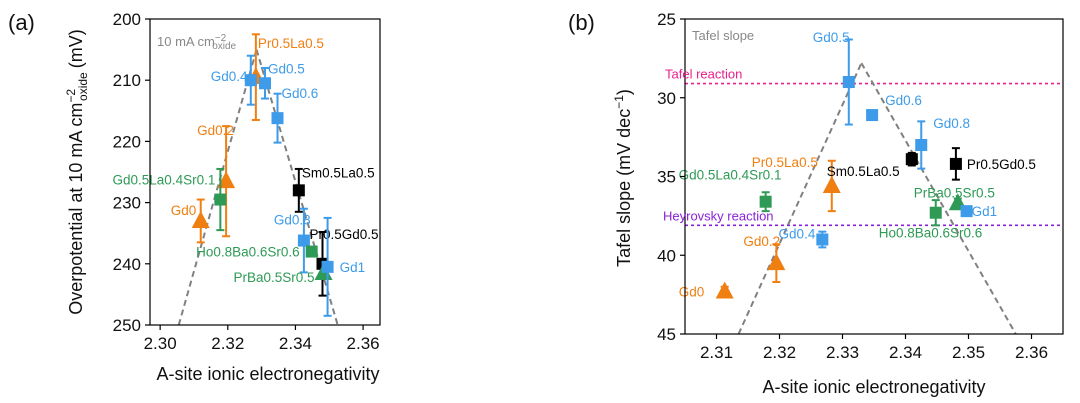  Describe the element at coordinates (666, 334) in the screenshot. I see `y-tick-label: 45` at that location.